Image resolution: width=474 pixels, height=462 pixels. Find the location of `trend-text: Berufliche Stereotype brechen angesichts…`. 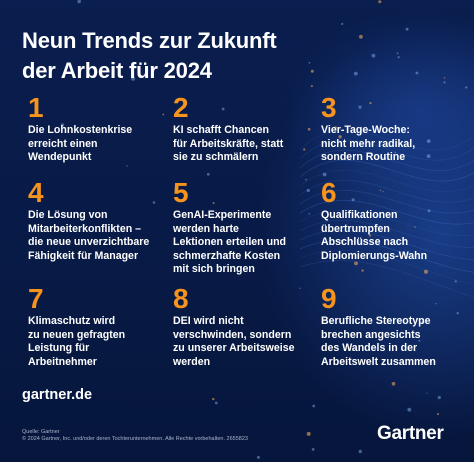

trend-text: Berufliche Stereotype brechen angesichts… is located at coordinates (378, 341).